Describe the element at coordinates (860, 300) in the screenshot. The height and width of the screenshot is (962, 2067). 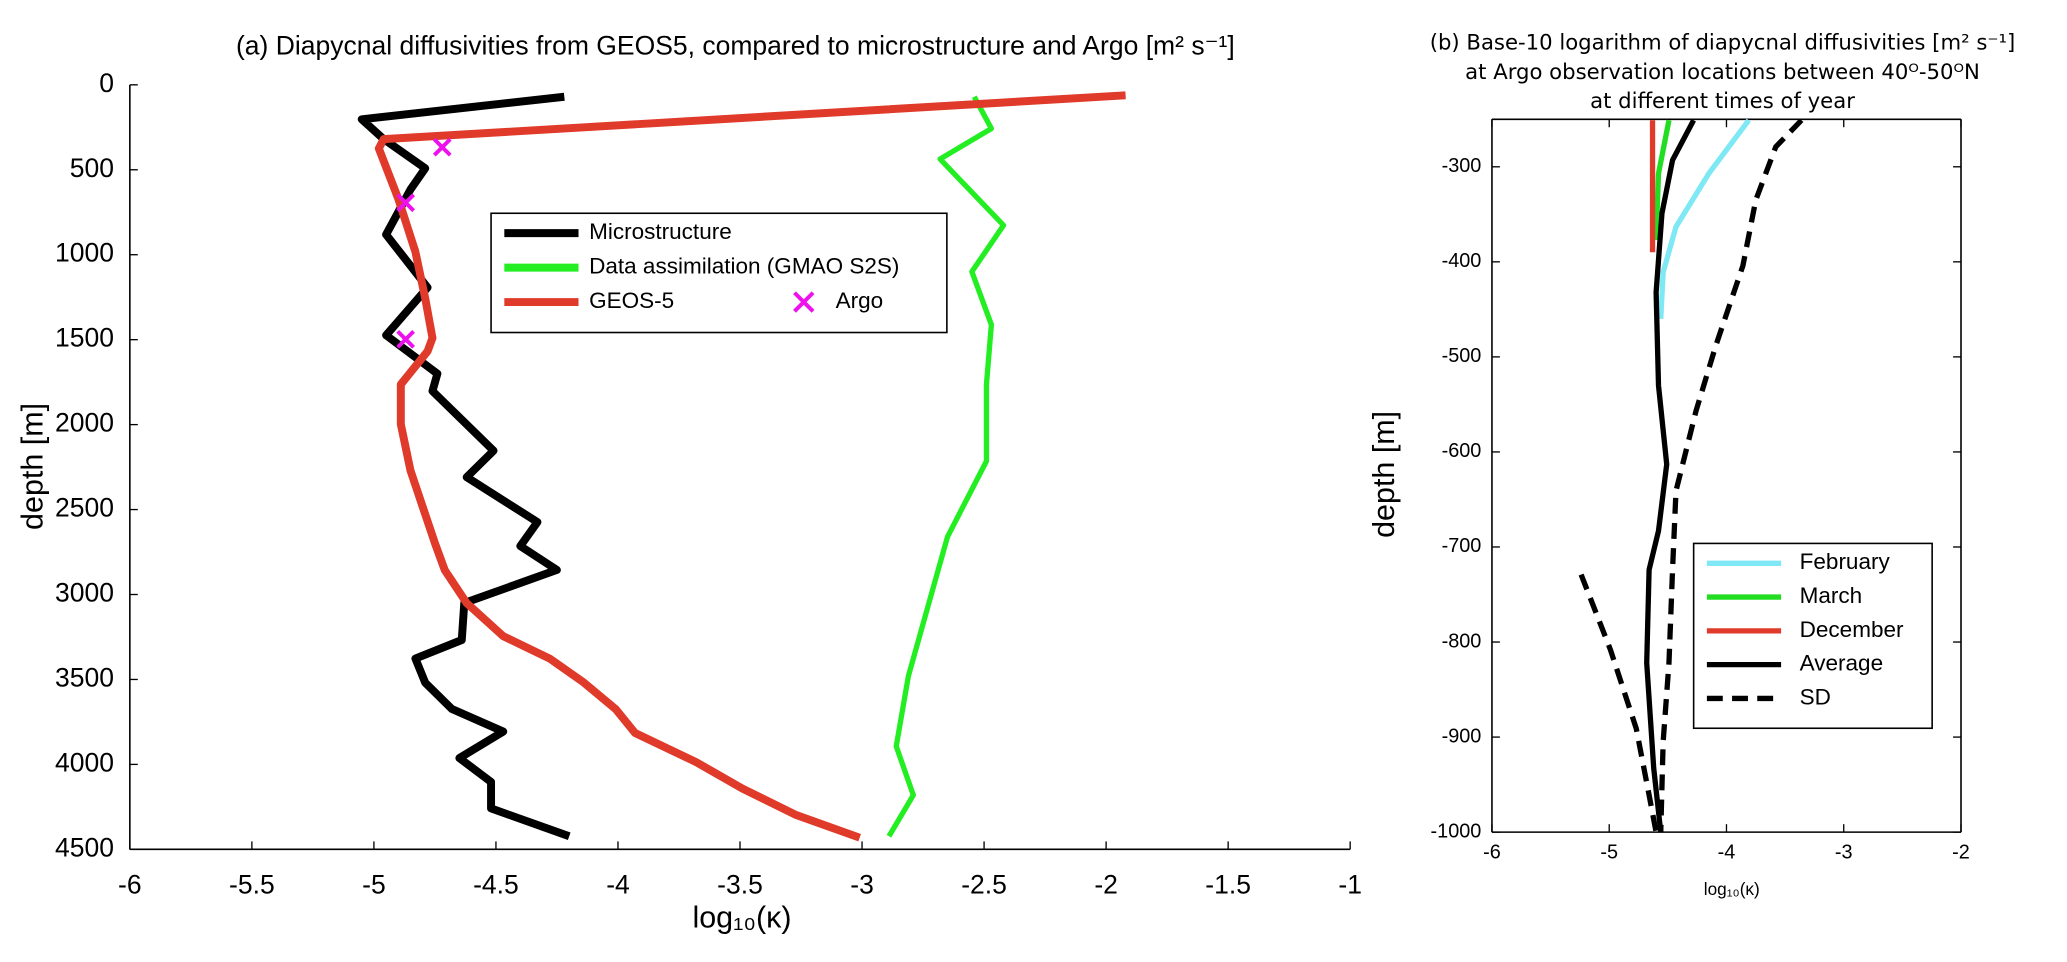
I see `legend-label: Argo` at that location.